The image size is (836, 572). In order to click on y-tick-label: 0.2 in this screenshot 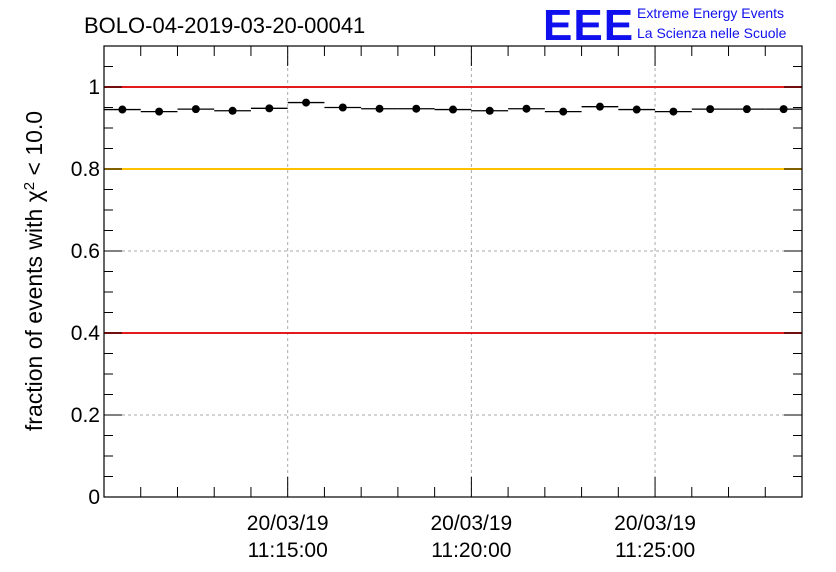, I will do `click(85, 415)`.